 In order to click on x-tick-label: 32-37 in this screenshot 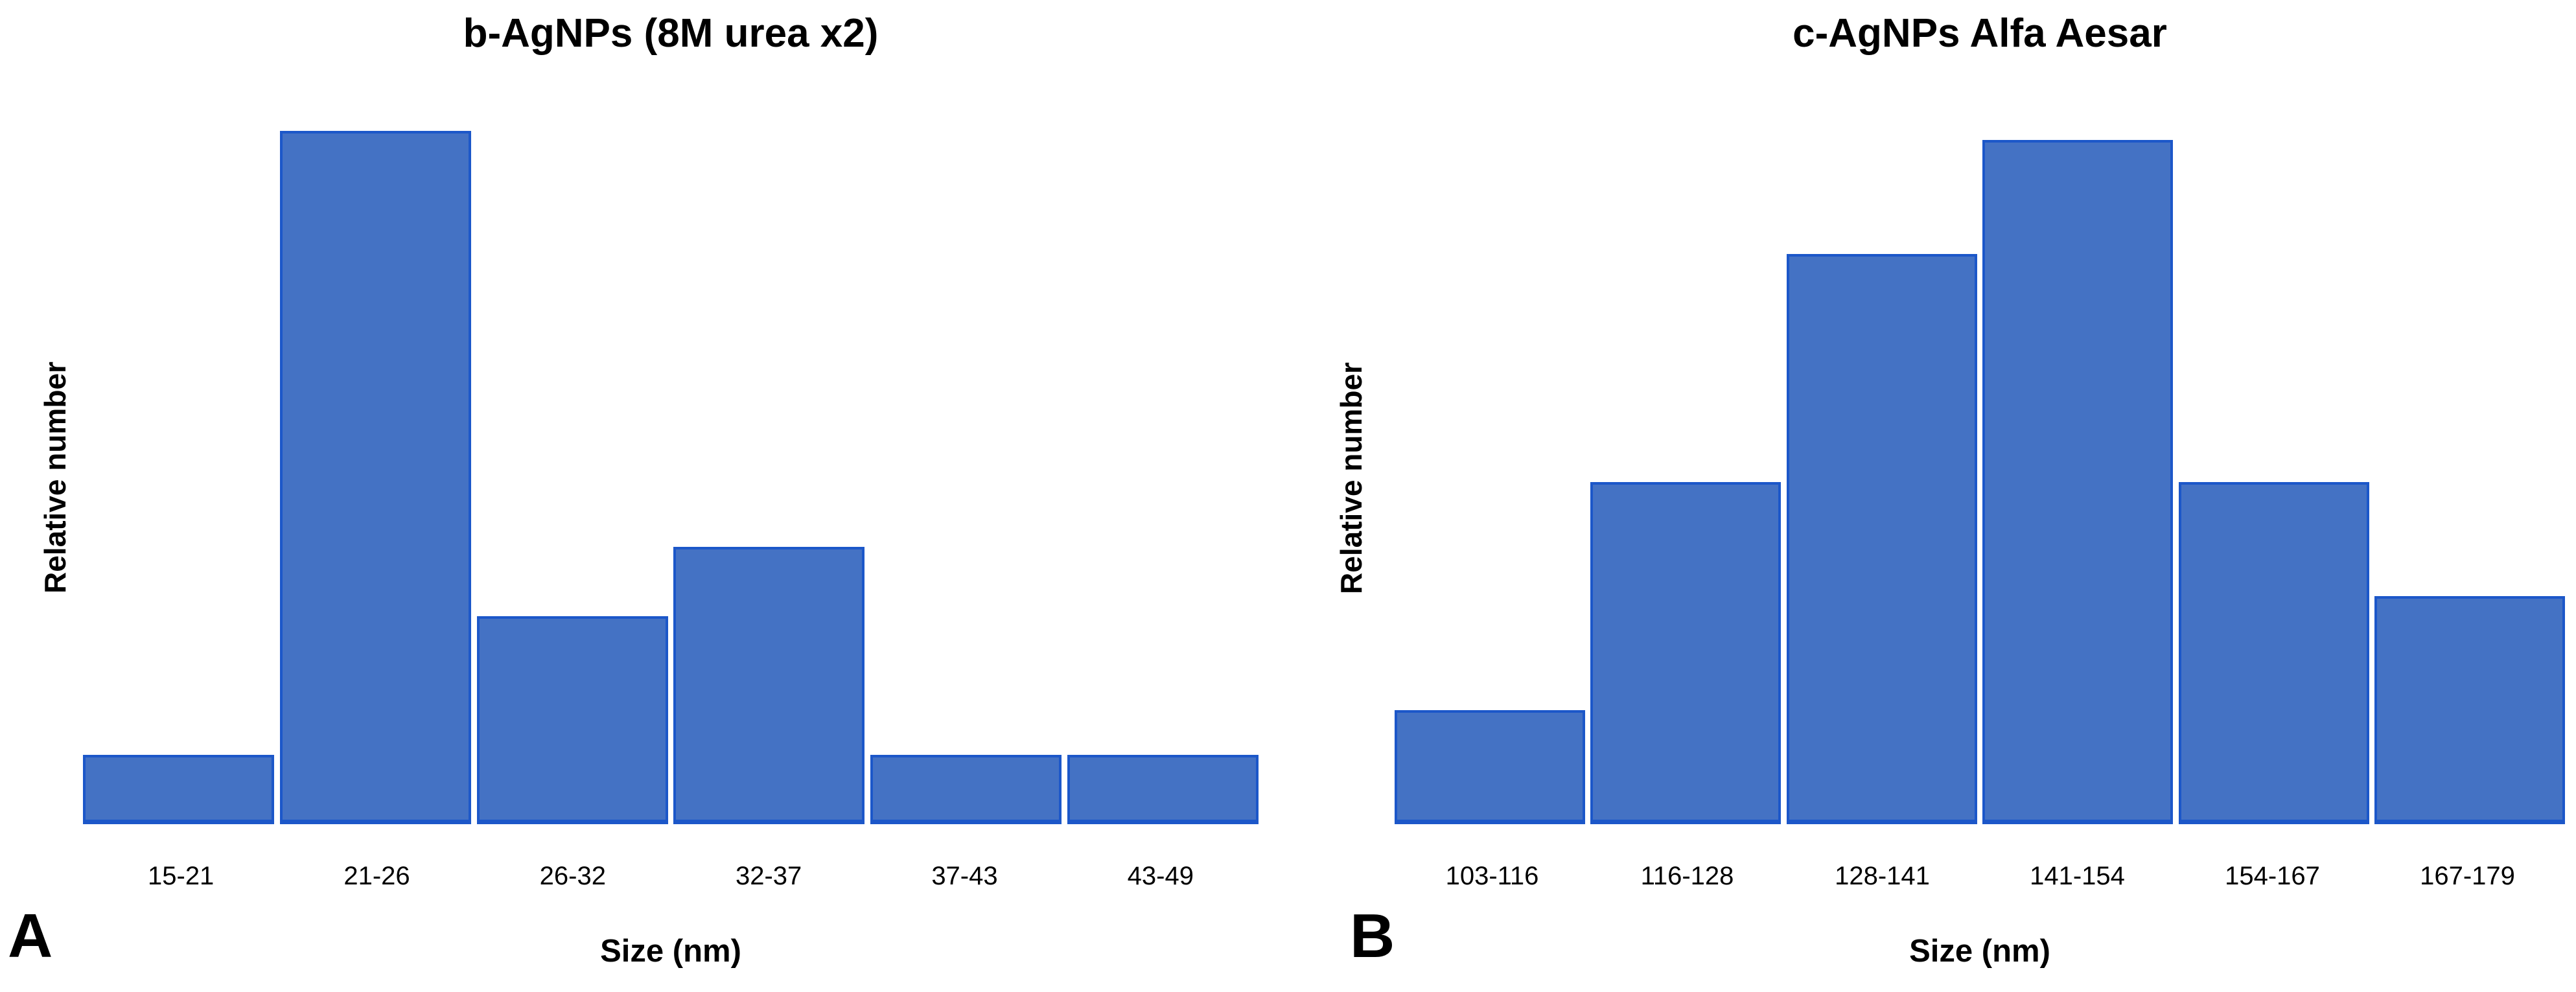, I will do `click(769, 876)`.